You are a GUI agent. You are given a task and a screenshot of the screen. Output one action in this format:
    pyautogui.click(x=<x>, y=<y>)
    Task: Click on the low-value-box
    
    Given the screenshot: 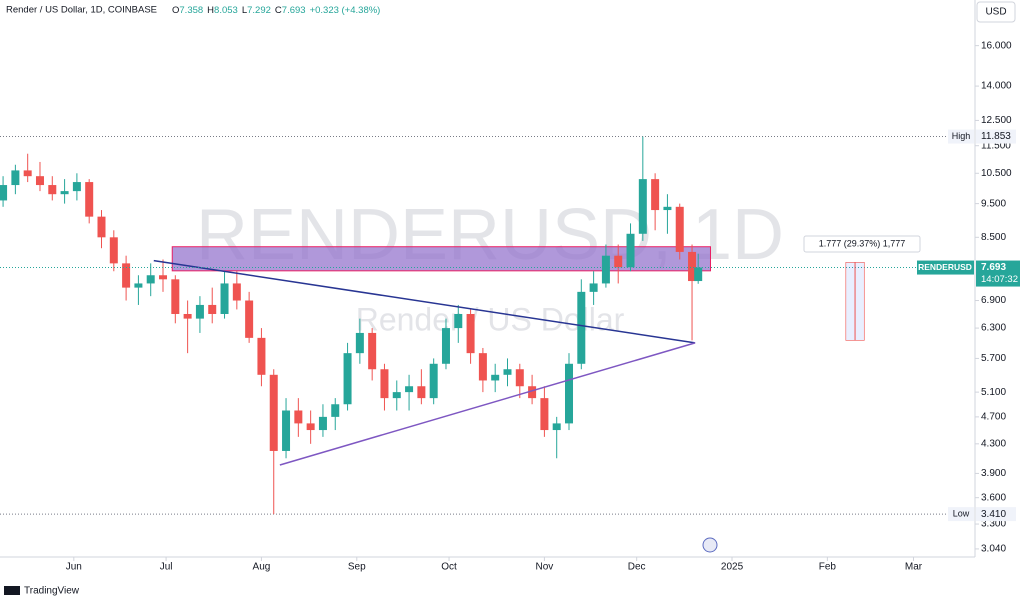 What is the action you would take?
    pyautogui.click(x=996, y=514)
    